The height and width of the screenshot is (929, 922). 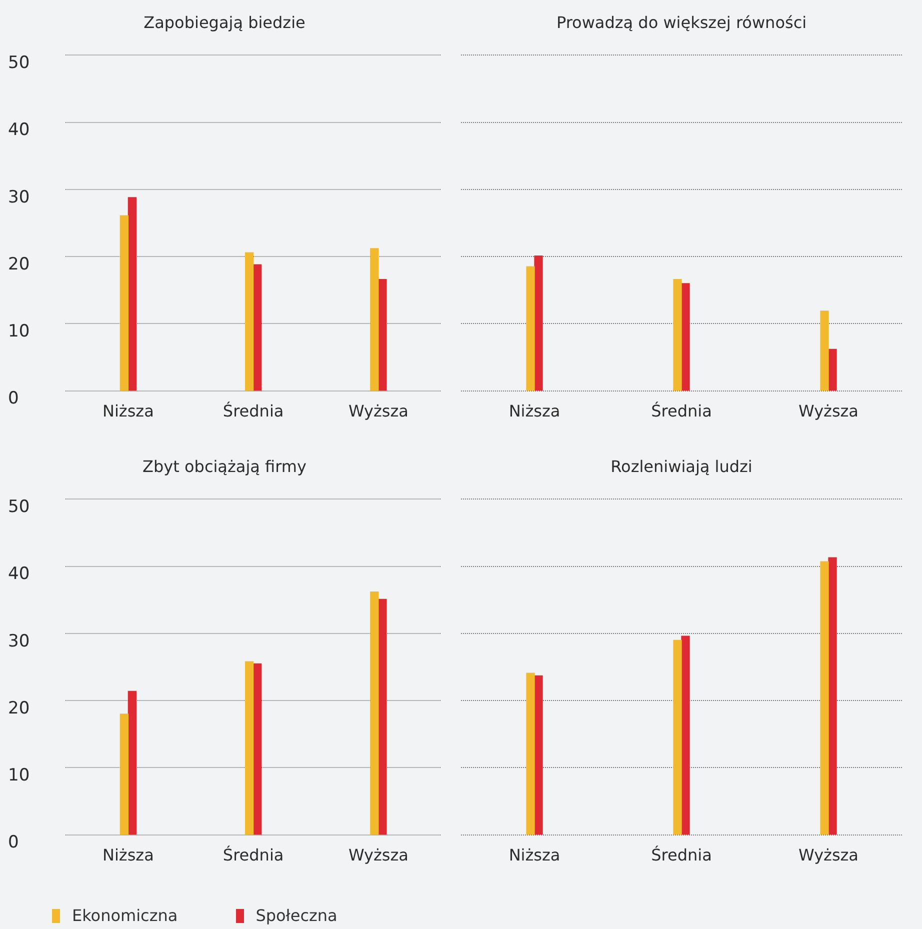 What do you see at coordinates (225, 22) in the screenshot?
I see `chart-title: Zapobiegają biedzie` at bounding box center [225, 22].